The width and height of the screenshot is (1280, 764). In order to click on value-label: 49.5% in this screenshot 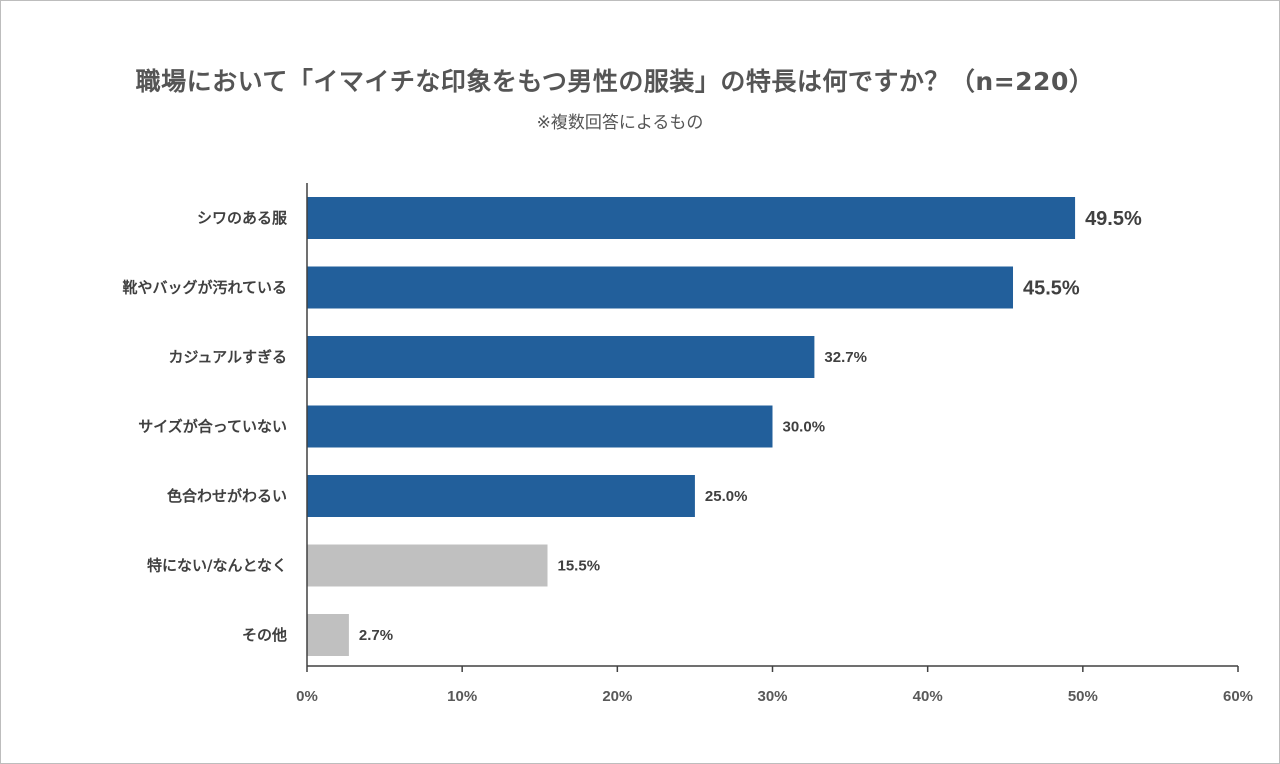, I will do `click(1113, 219)`.